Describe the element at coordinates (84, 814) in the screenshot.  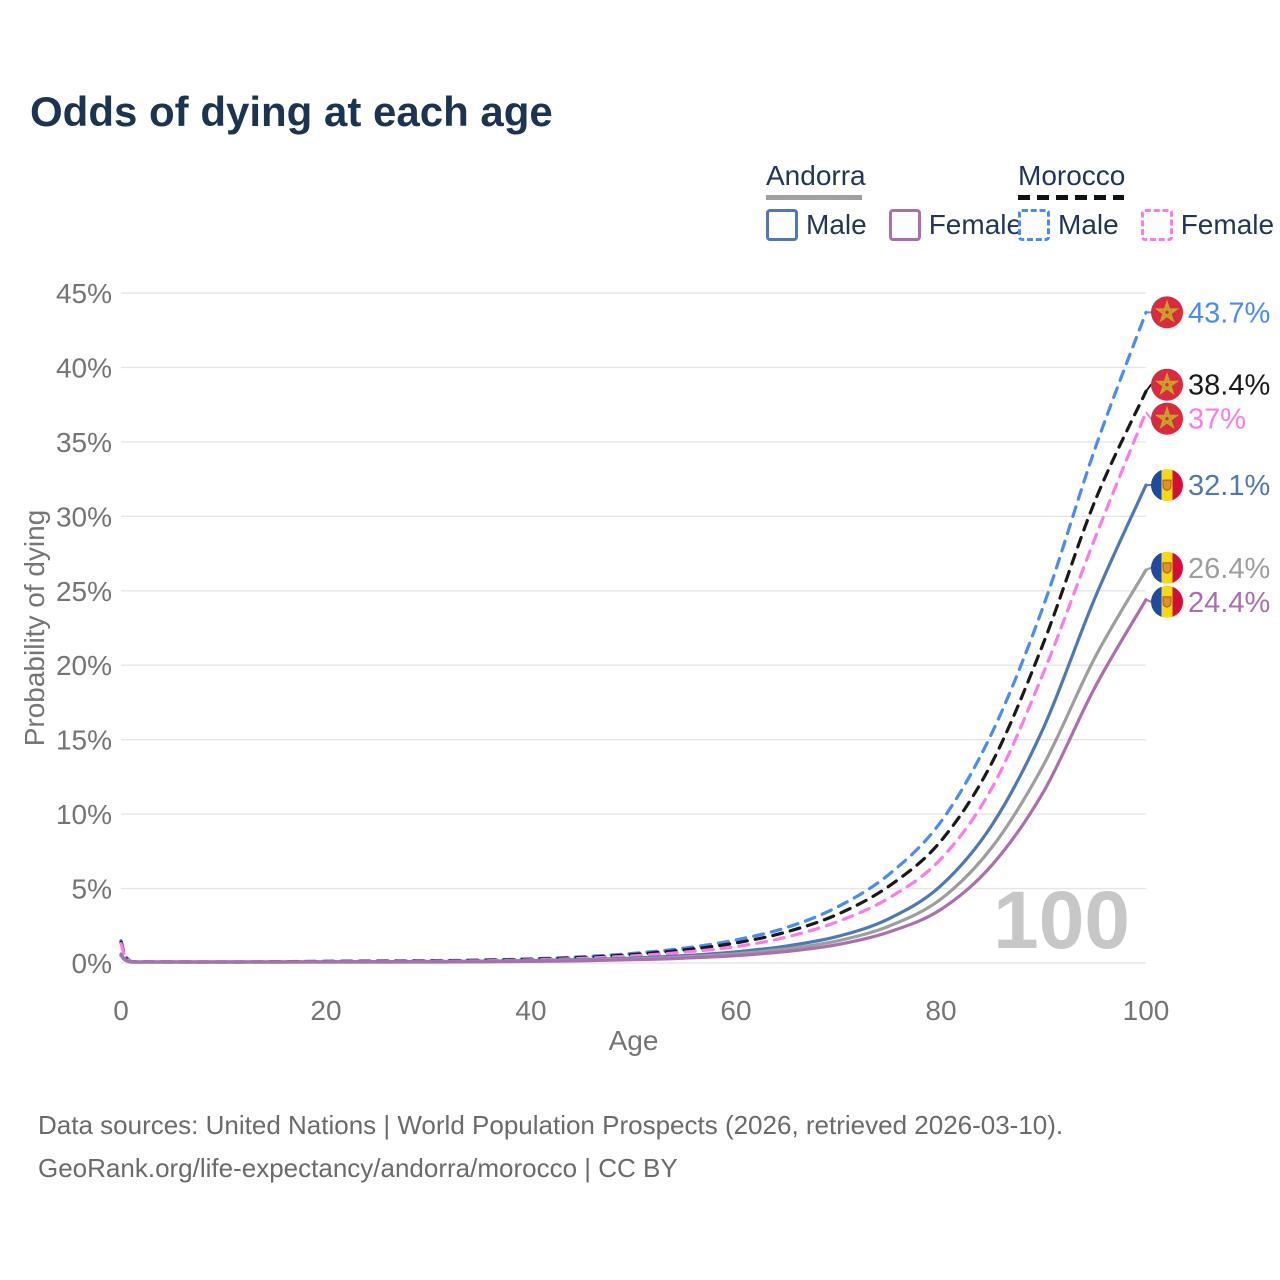
I see `y-tick-10: 10%` at that location.